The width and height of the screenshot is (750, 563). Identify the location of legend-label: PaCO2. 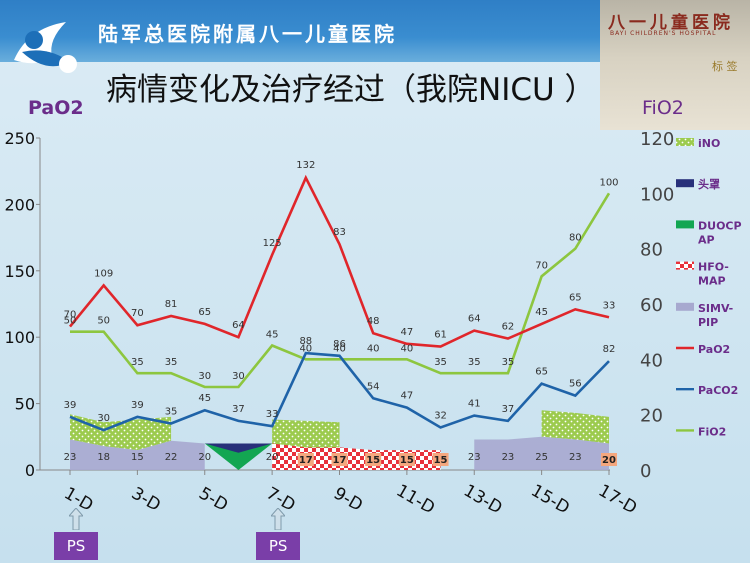
(718, 390).